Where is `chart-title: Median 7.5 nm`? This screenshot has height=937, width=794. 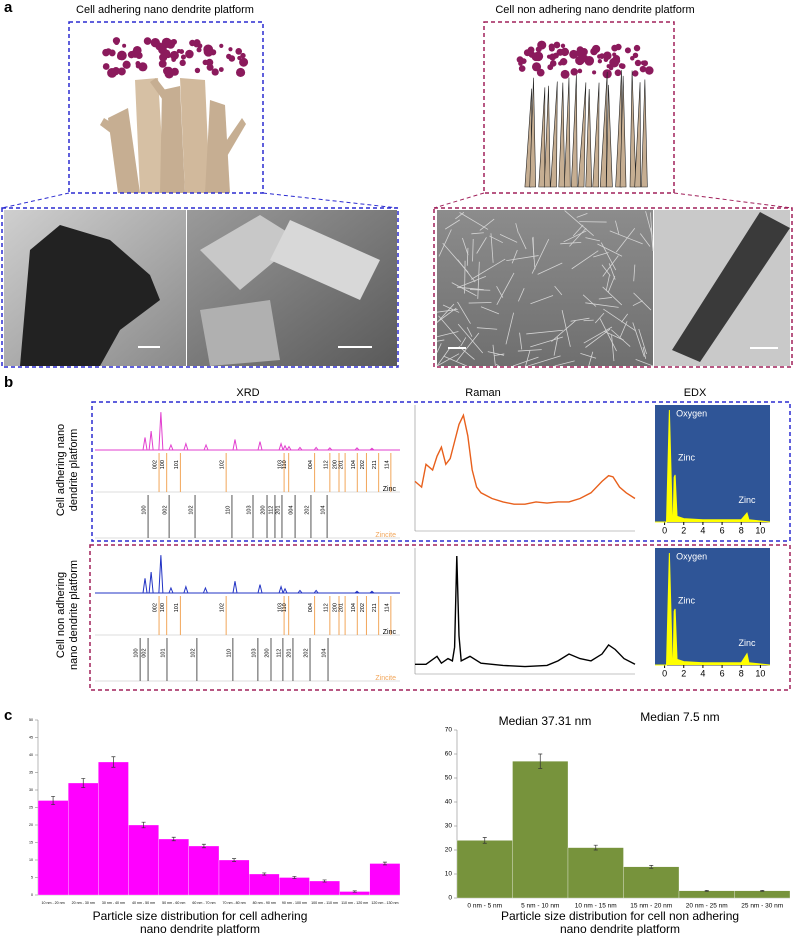
chart-title: Median 7.5 nm is located at coordinates (679, 717).